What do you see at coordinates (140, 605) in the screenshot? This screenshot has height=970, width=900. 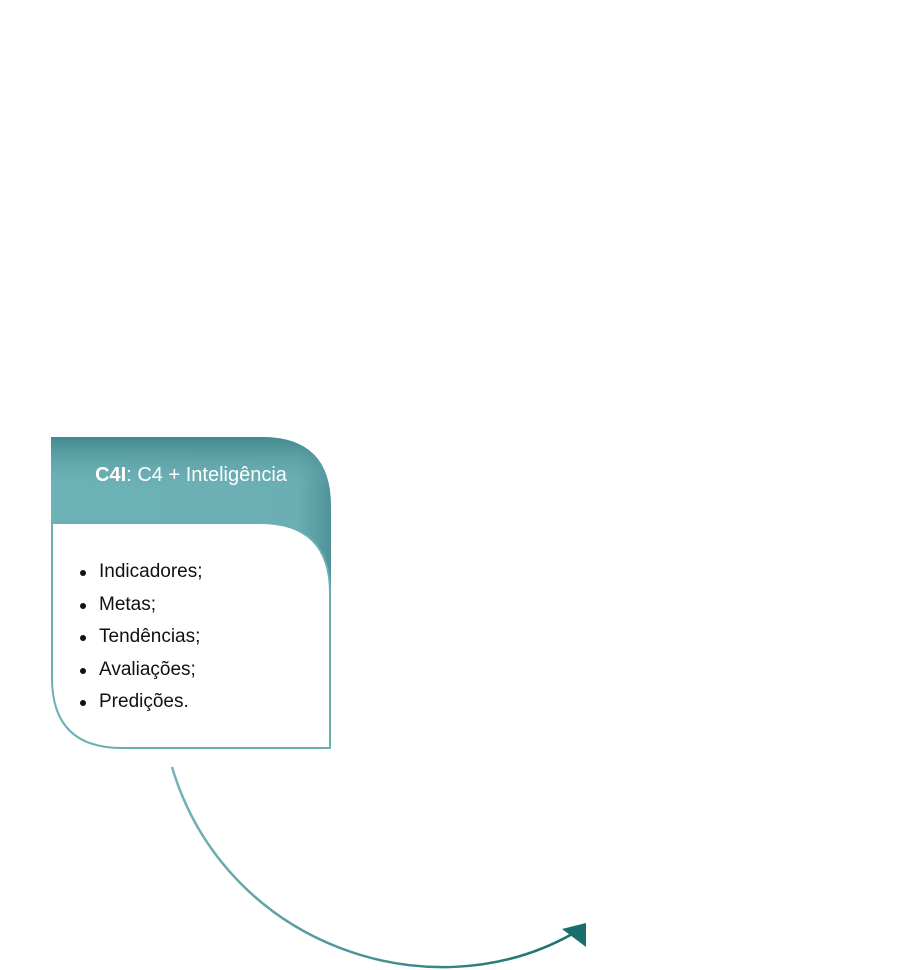 I see `list-item: Metas;` at bounding box center [140, 605].